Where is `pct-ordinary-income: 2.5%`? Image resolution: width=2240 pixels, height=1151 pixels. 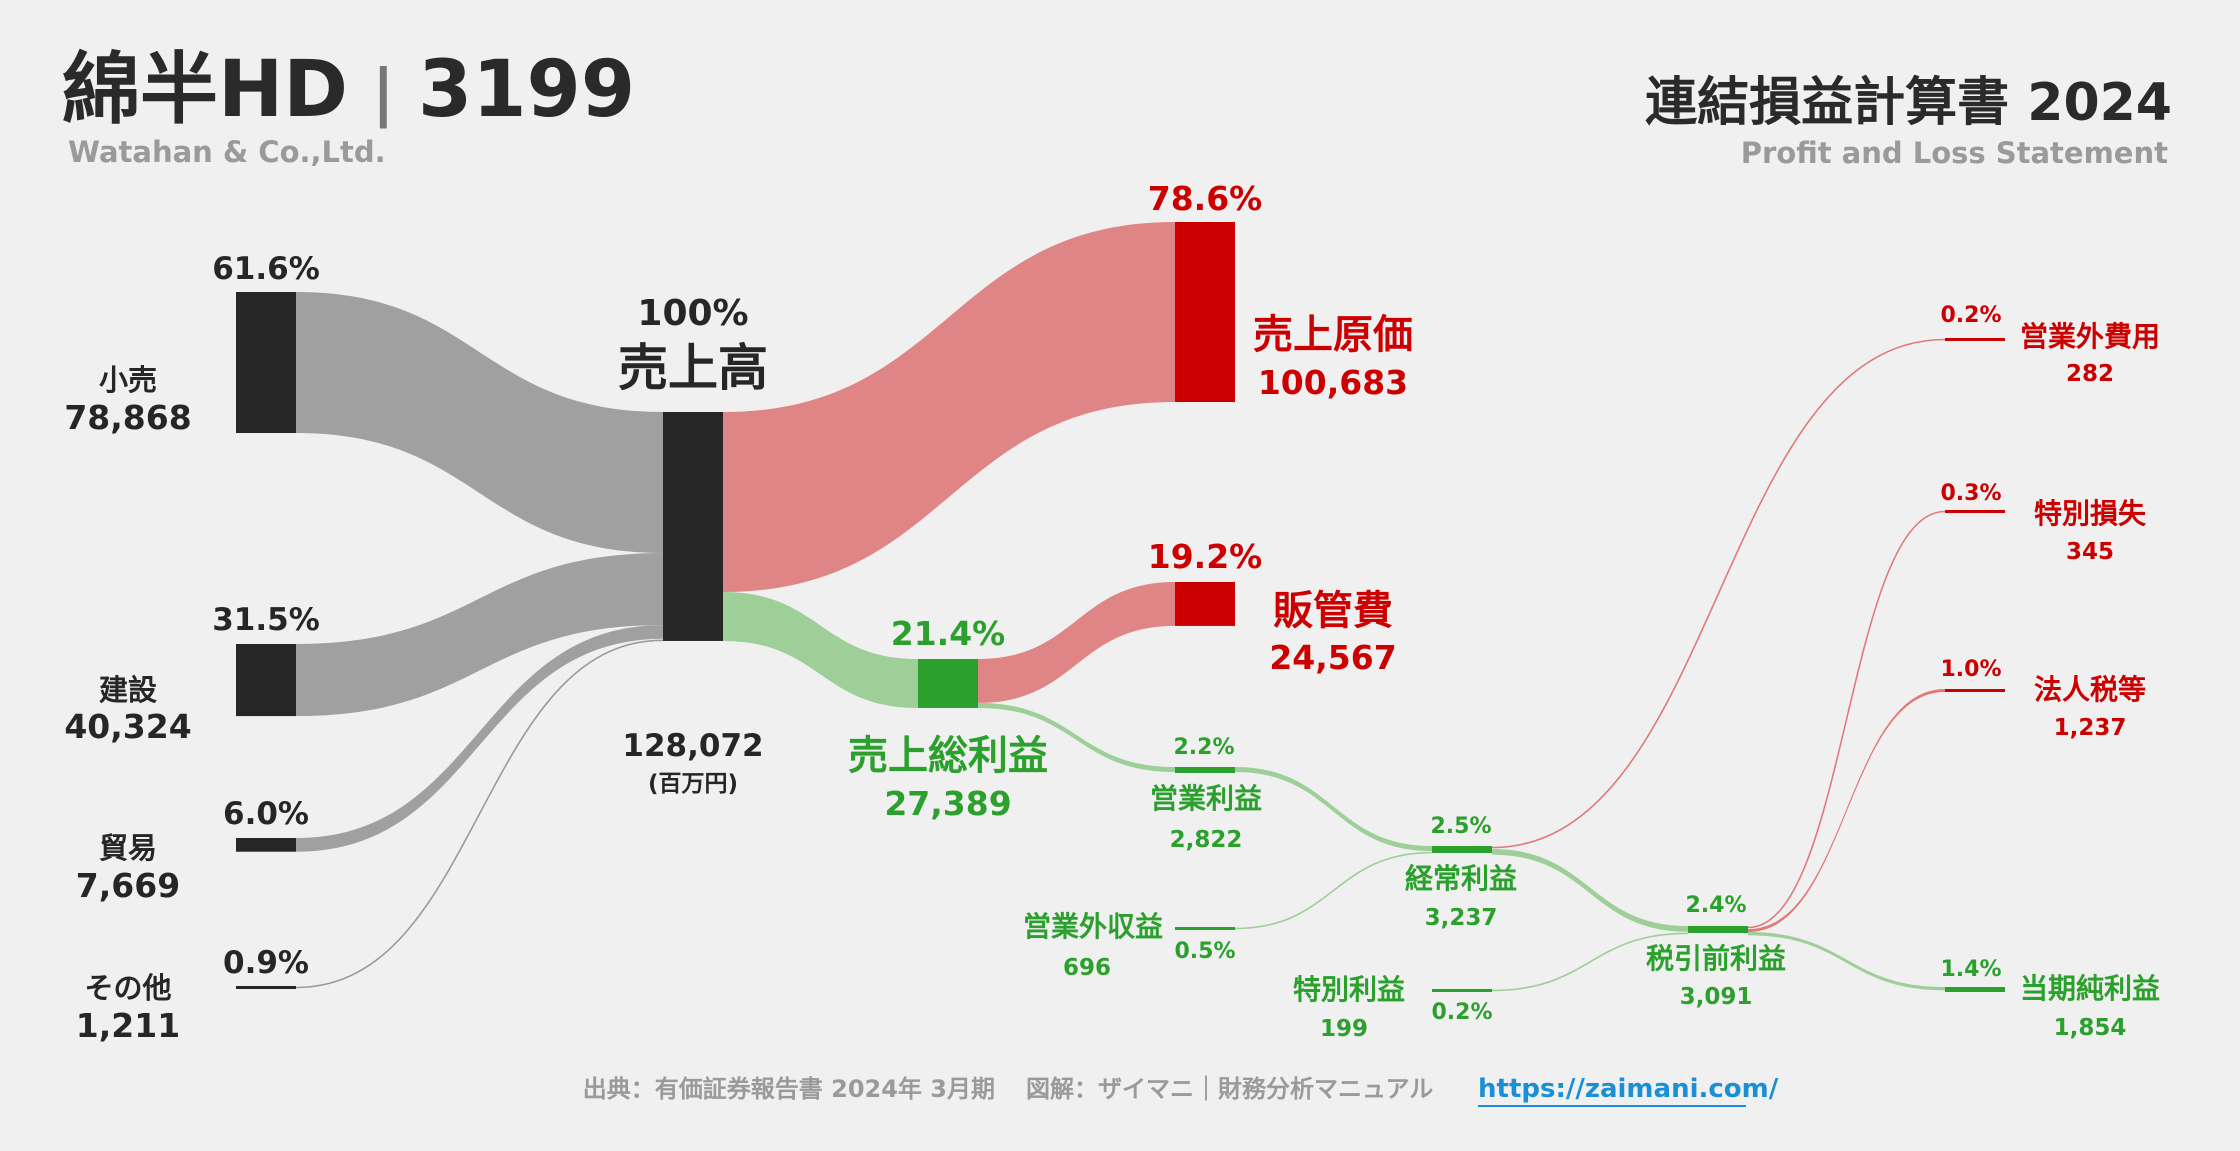
pct-ordinary-income: 2.5% is located at coordinates (1460, 826).